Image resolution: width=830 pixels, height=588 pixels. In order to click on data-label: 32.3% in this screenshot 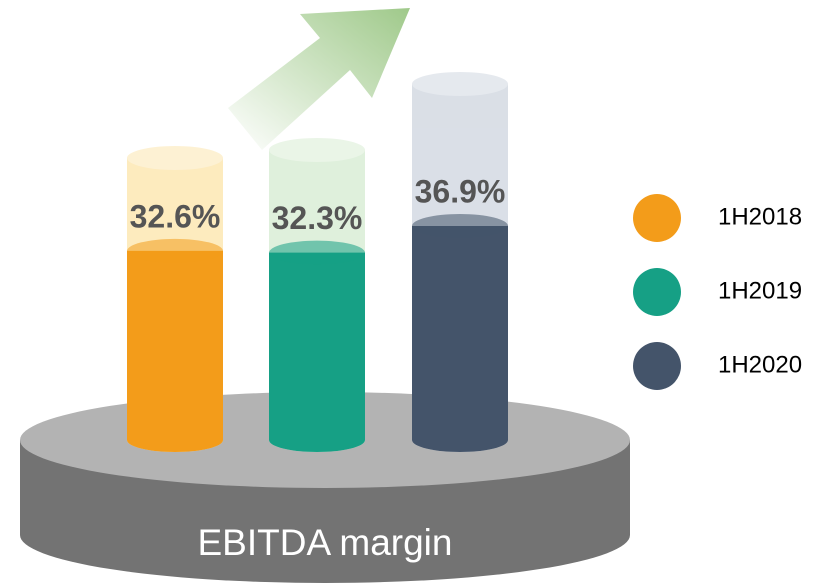, I will do `click(317, 218)`.